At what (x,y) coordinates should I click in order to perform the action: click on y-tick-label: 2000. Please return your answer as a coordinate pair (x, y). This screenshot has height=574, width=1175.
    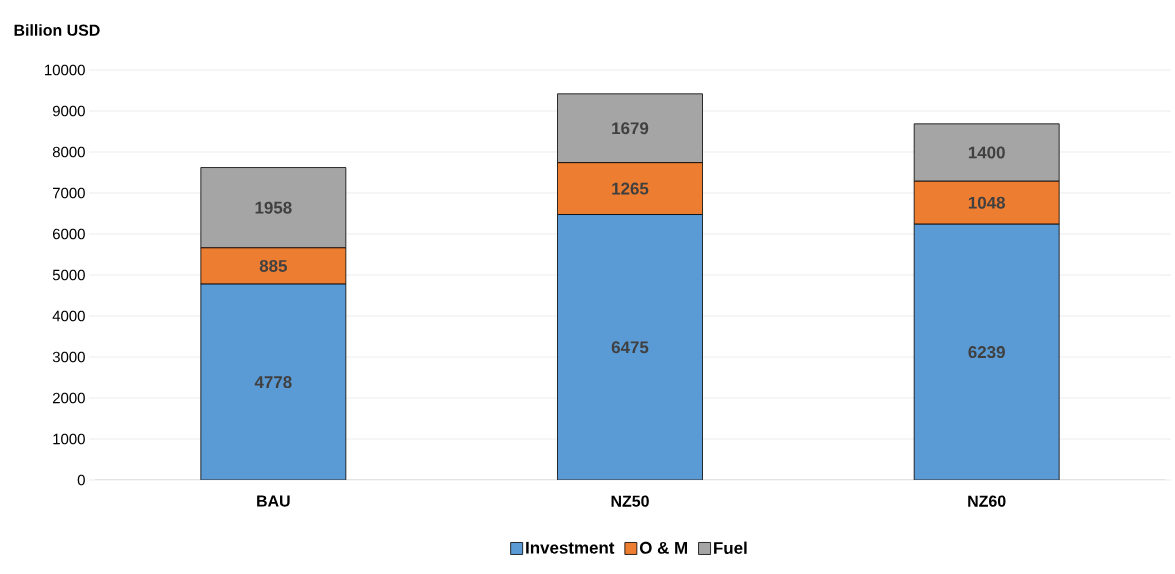
    Looking at the image, I should click on (68, 398).